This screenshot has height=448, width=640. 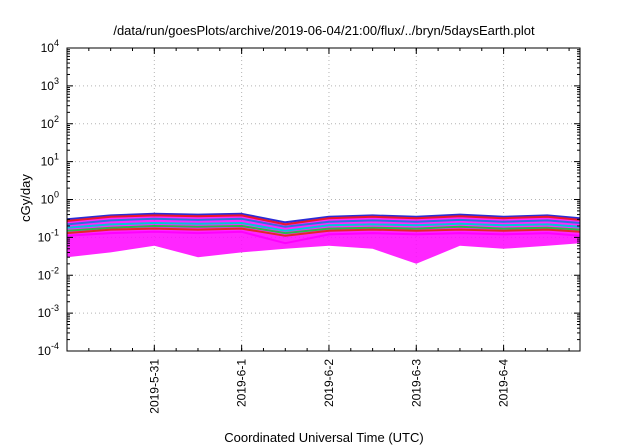 I want to click on y-tick-label: 10⁴, so click(x=50, y=46).